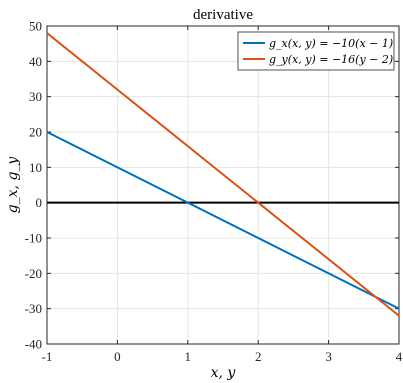 The width and height of the screenshot is (403, 383). Describe the element at coordinates (399, 356) in the screenshot. I see `x-tick-label: 4` at that location.